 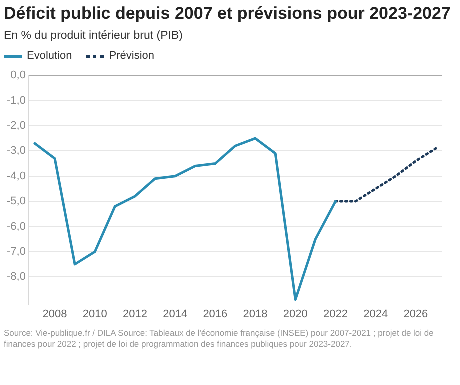 I want to click on x-tick-label: 2016, so click(x=215, y=314).